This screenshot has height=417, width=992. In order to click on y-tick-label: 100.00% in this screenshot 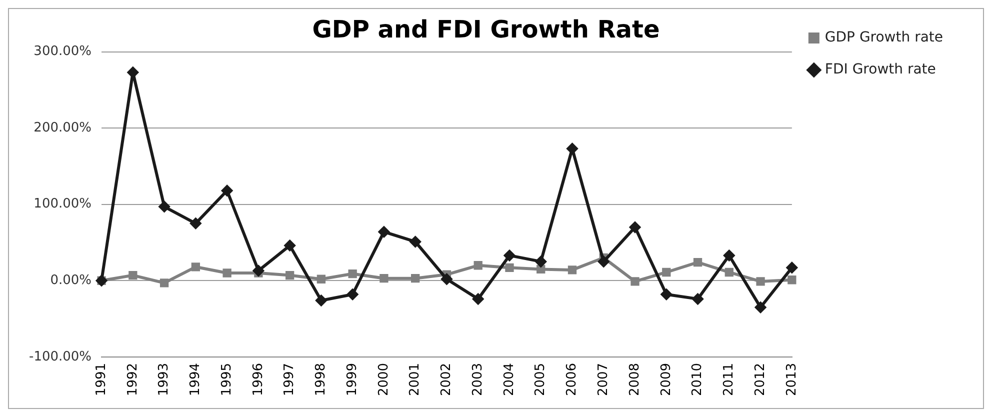, I will do `click(63, 204)`.